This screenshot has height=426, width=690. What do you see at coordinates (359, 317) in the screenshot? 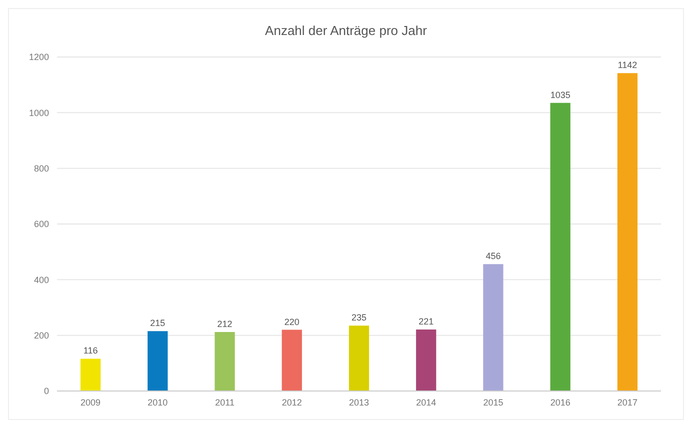
I see `data-label: 235` at bounding box center [359, 317].